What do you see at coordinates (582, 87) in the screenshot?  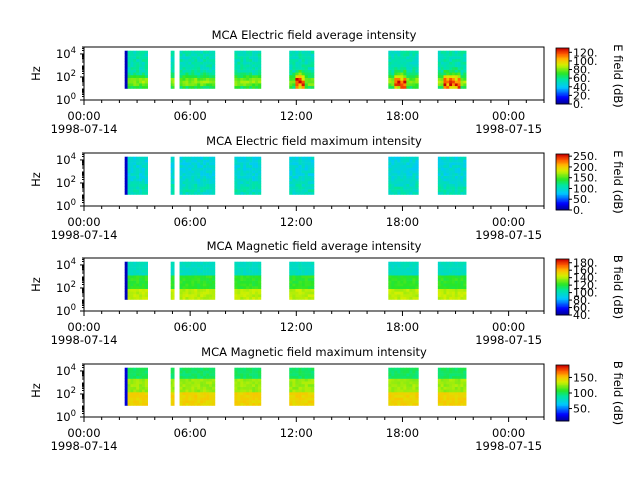 I see `colorbar-tick-label: 40.` at bounding box center [582, 87].